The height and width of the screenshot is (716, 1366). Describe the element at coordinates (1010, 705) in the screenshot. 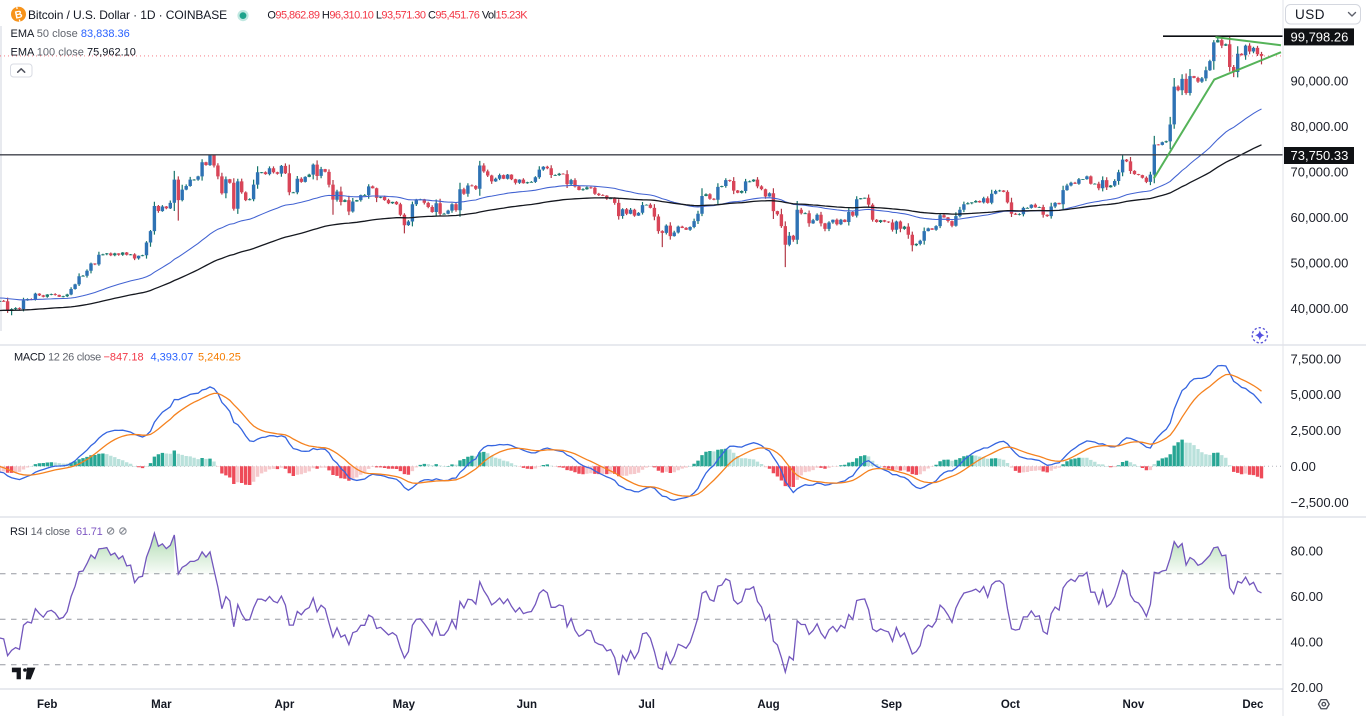

I see `svg-text: Oct` at that location.